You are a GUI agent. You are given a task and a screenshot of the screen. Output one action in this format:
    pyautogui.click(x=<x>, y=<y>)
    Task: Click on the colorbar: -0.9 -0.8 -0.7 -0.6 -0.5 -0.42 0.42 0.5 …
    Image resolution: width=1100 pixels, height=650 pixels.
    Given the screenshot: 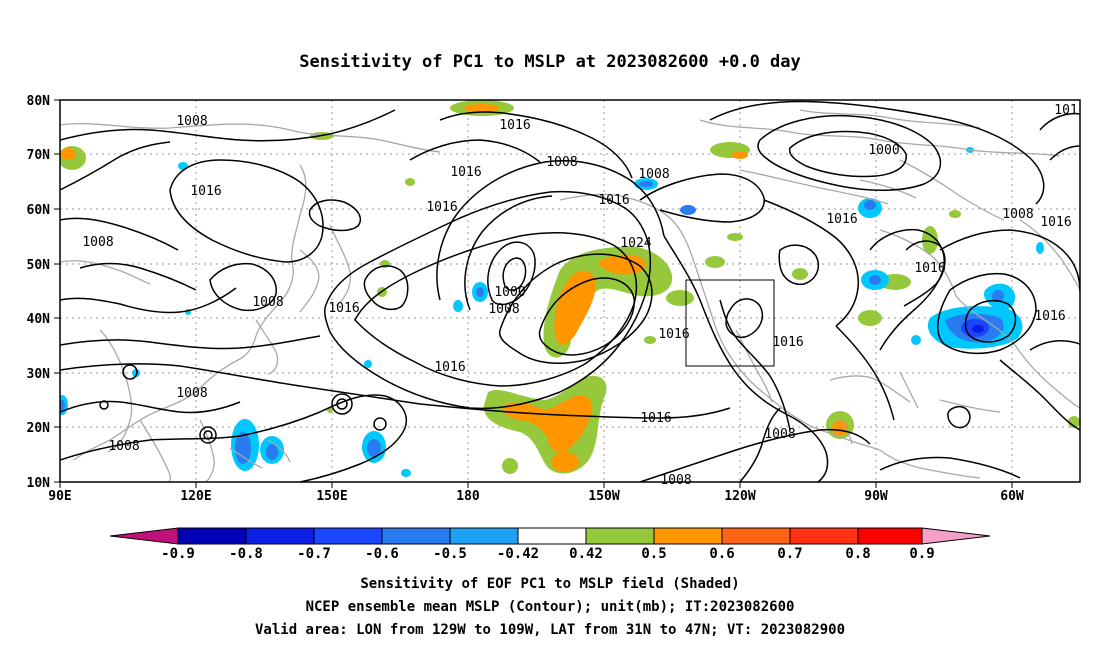 What is the action you would take?
    pyautogui.click(x=550, y=544)
    